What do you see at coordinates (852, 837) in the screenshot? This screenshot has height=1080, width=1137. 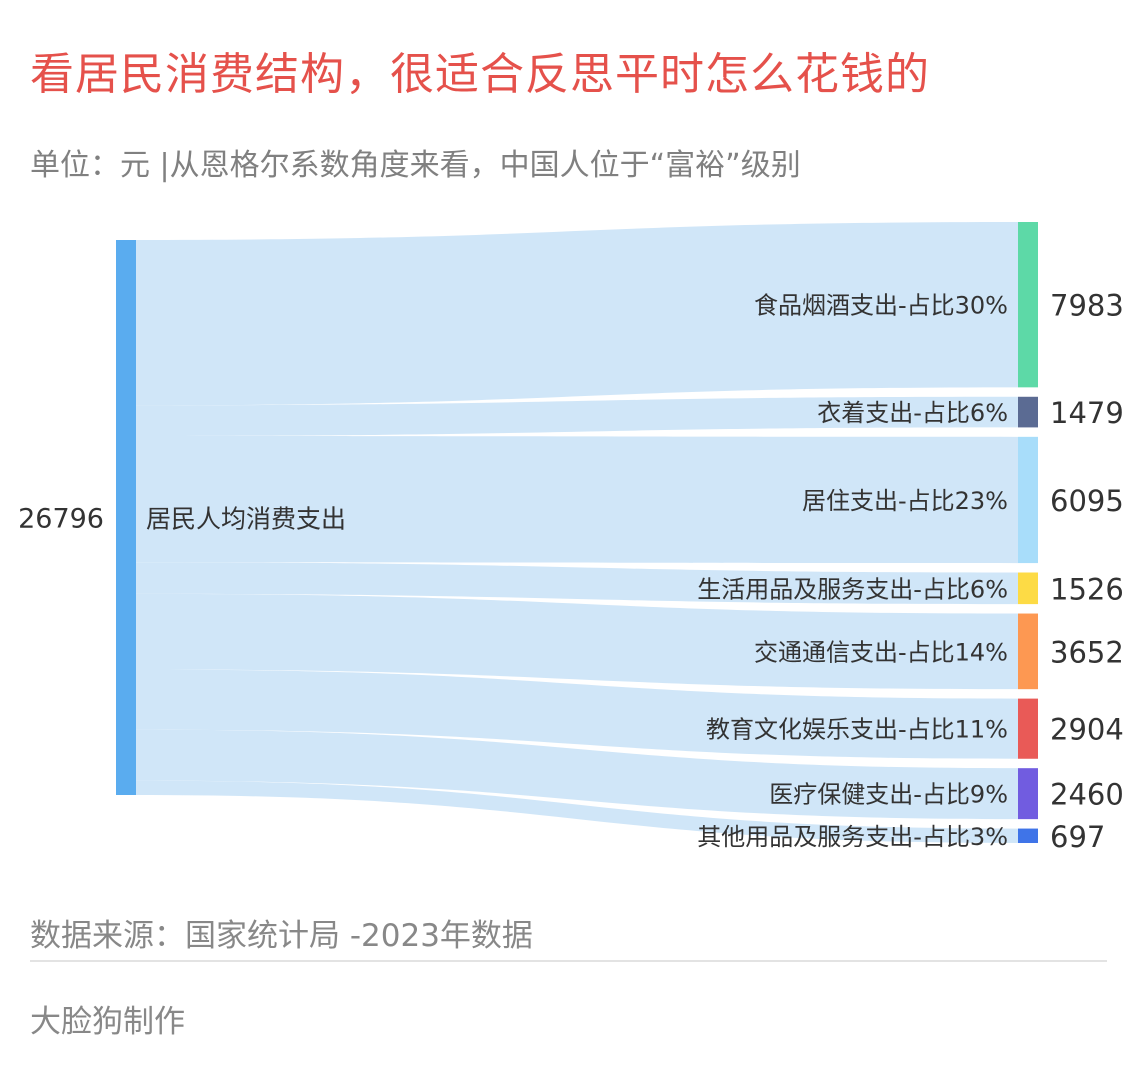 I see `target-node-label: 其他用品及服务支出-占比3%` at bounding box center [852, 837].